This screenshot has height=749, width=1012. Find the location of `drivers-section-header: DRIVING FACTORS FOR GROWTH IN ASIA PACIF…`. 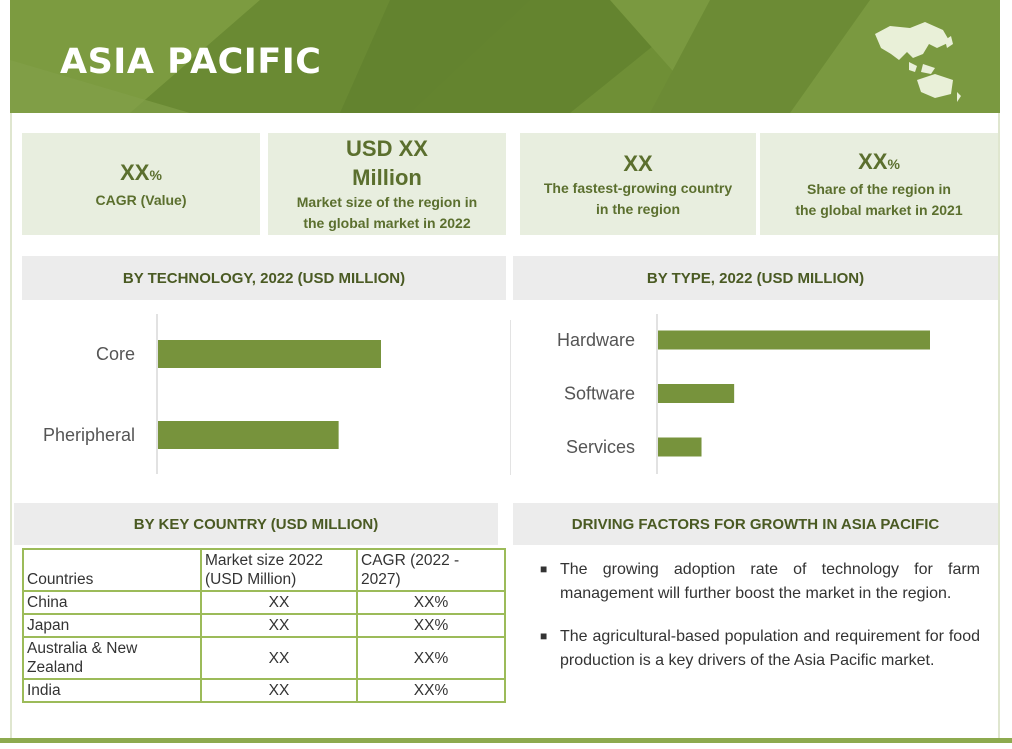

drivers-section-header: DRIVING FACTORS FOR GROWTH IN ASIA PACIF… is located at coordinates (755, 524).